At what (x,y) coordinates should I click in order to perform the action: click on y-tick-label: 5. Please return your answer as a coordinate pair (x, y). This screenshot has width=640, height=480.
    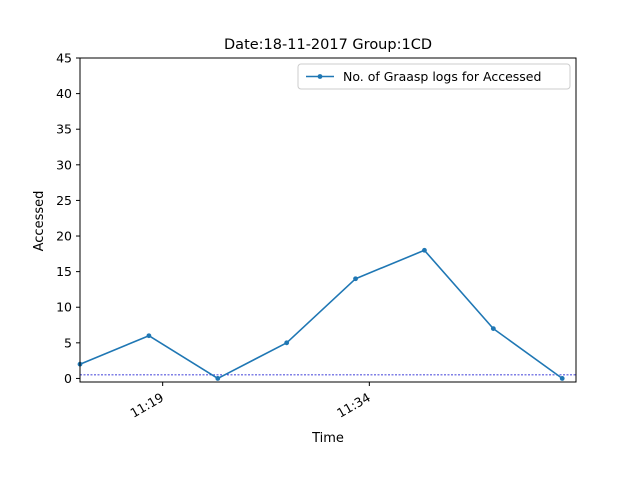
    Looking at the image, I should click on (68, 342).